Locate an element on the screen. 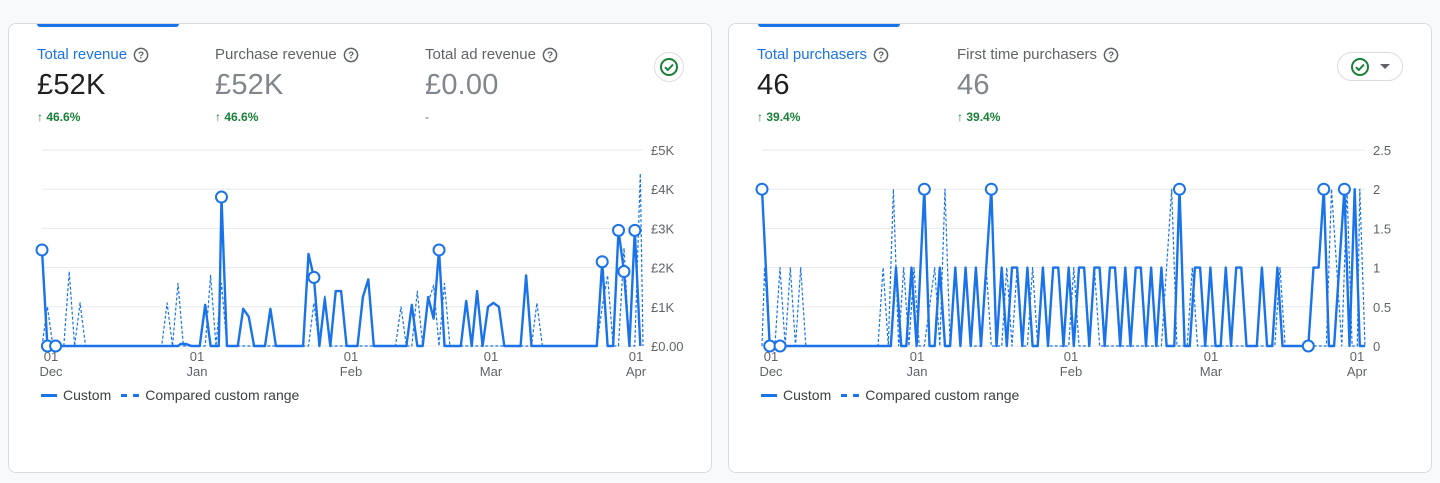 The height and width of the screenshot is (483, 1440). metric-label: Total ad revenue is located at coordinates (480, 54).